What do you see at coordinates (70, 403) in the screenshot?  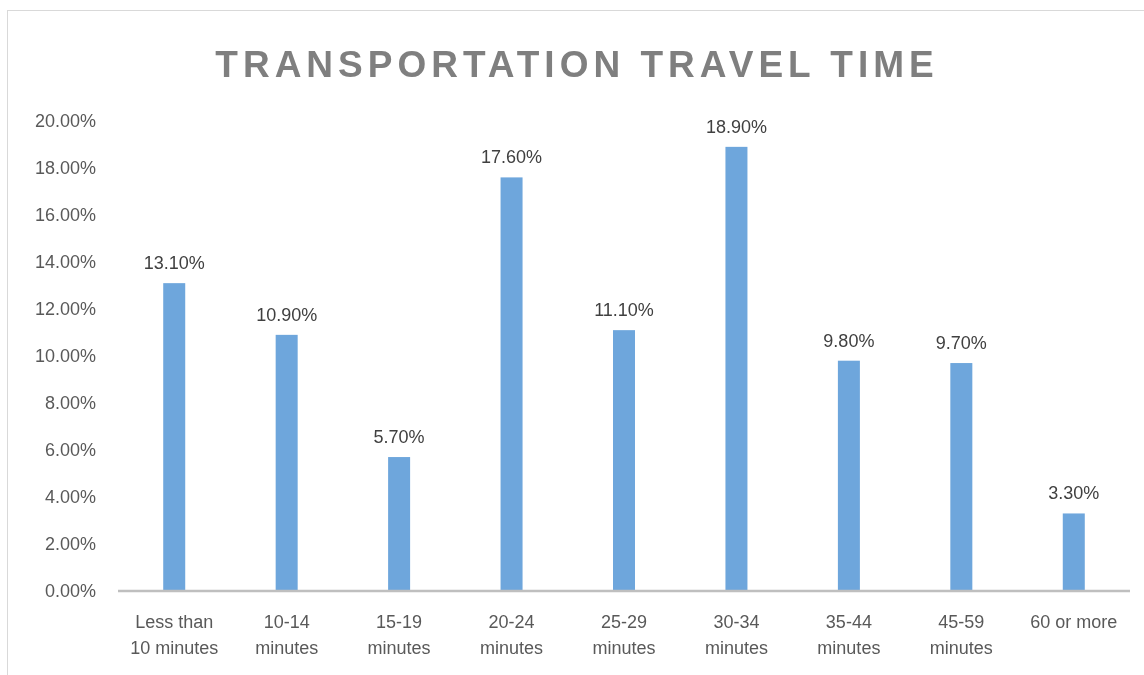 I see `y-tick-label: 8.00%` at bounding box center [70, 403].